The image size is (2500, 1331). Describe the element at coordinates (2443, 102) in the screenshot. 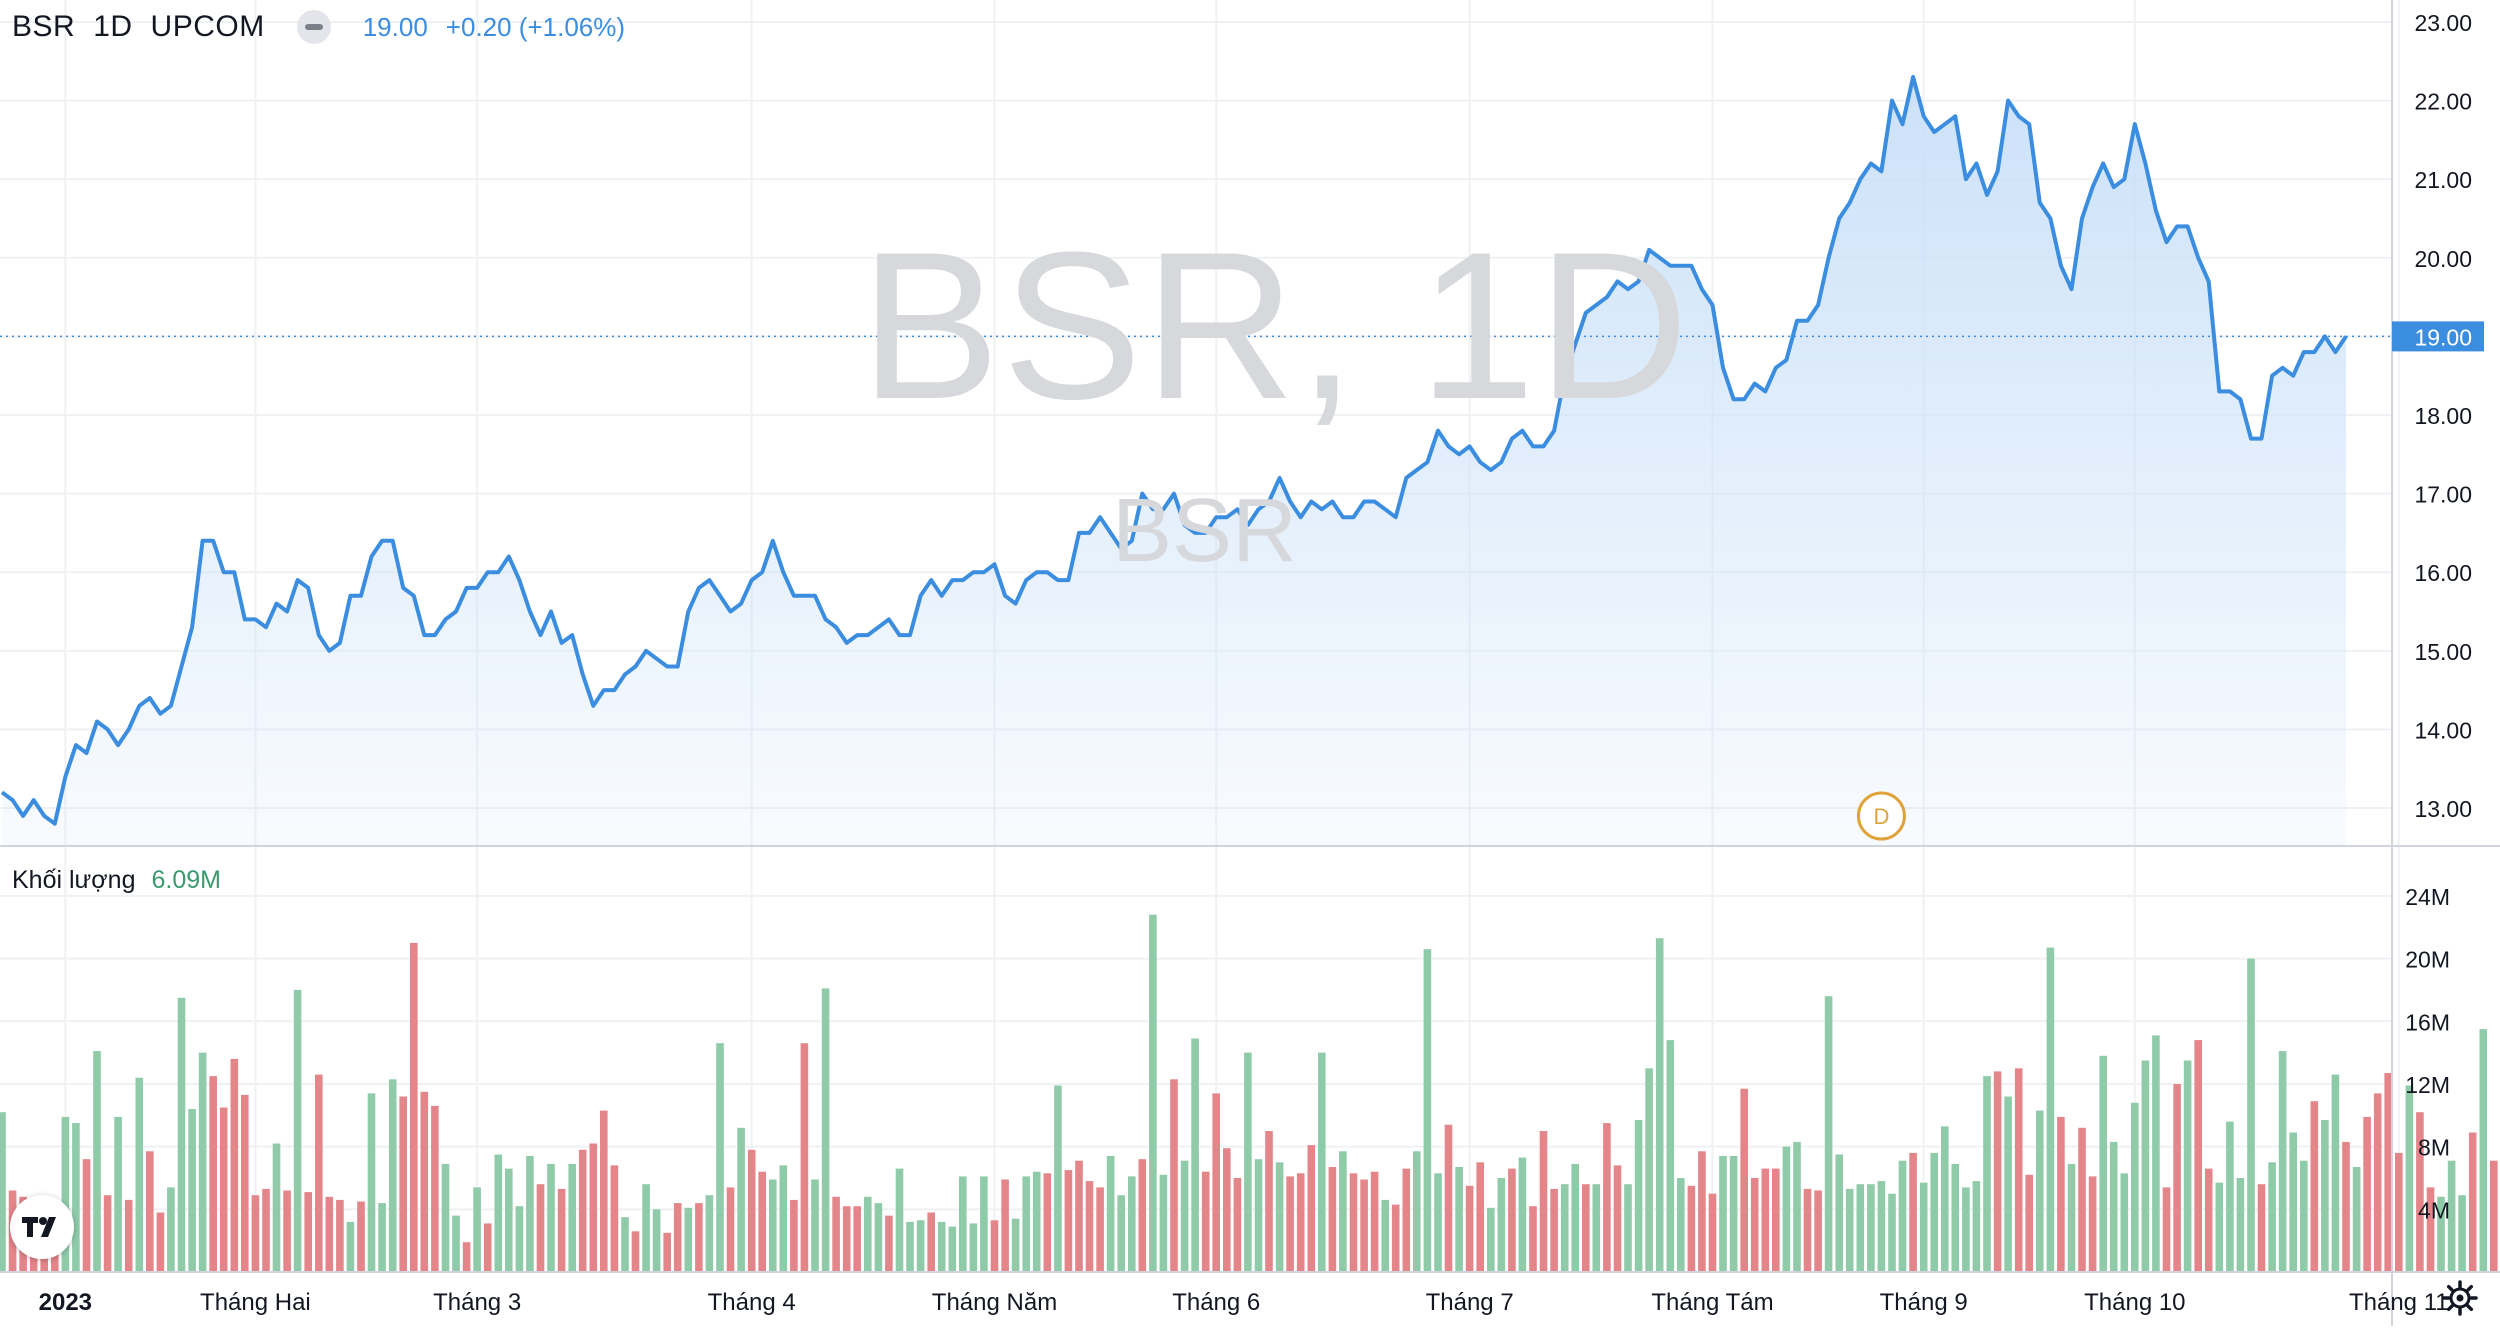

I see `price-tick-label: 22.00` at that location.